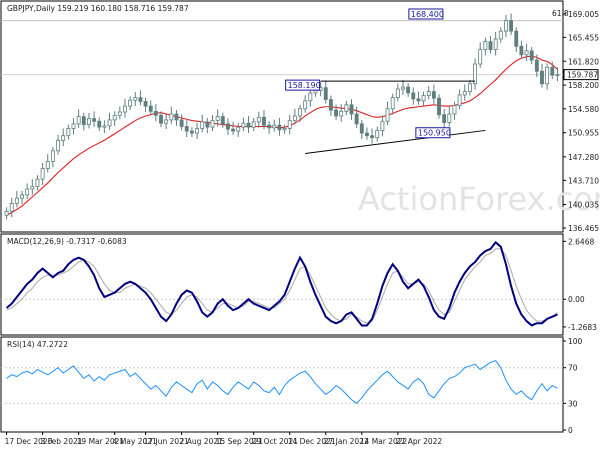 Image resolution: width=600 pixels, height=450 pixels. What do you see at coordinates (573, 403) in the screenshot?
I see `rsi-tick-label: 30` at bounding box center [573, 403].